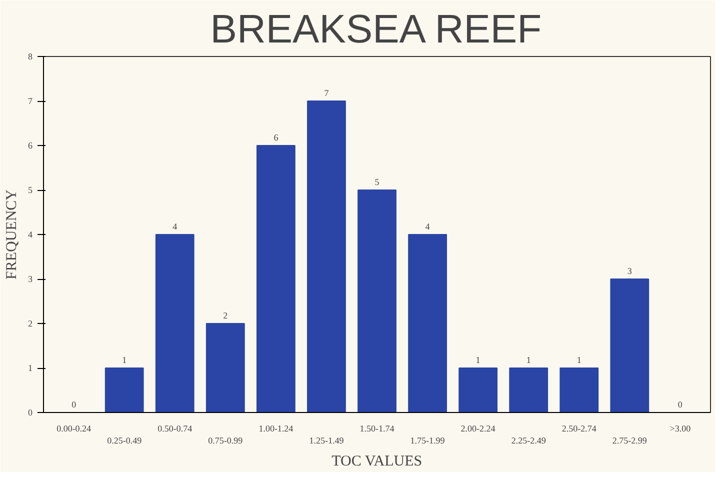  I want to click on chart-title: BREAKSEA REEF, so click(376, 30).